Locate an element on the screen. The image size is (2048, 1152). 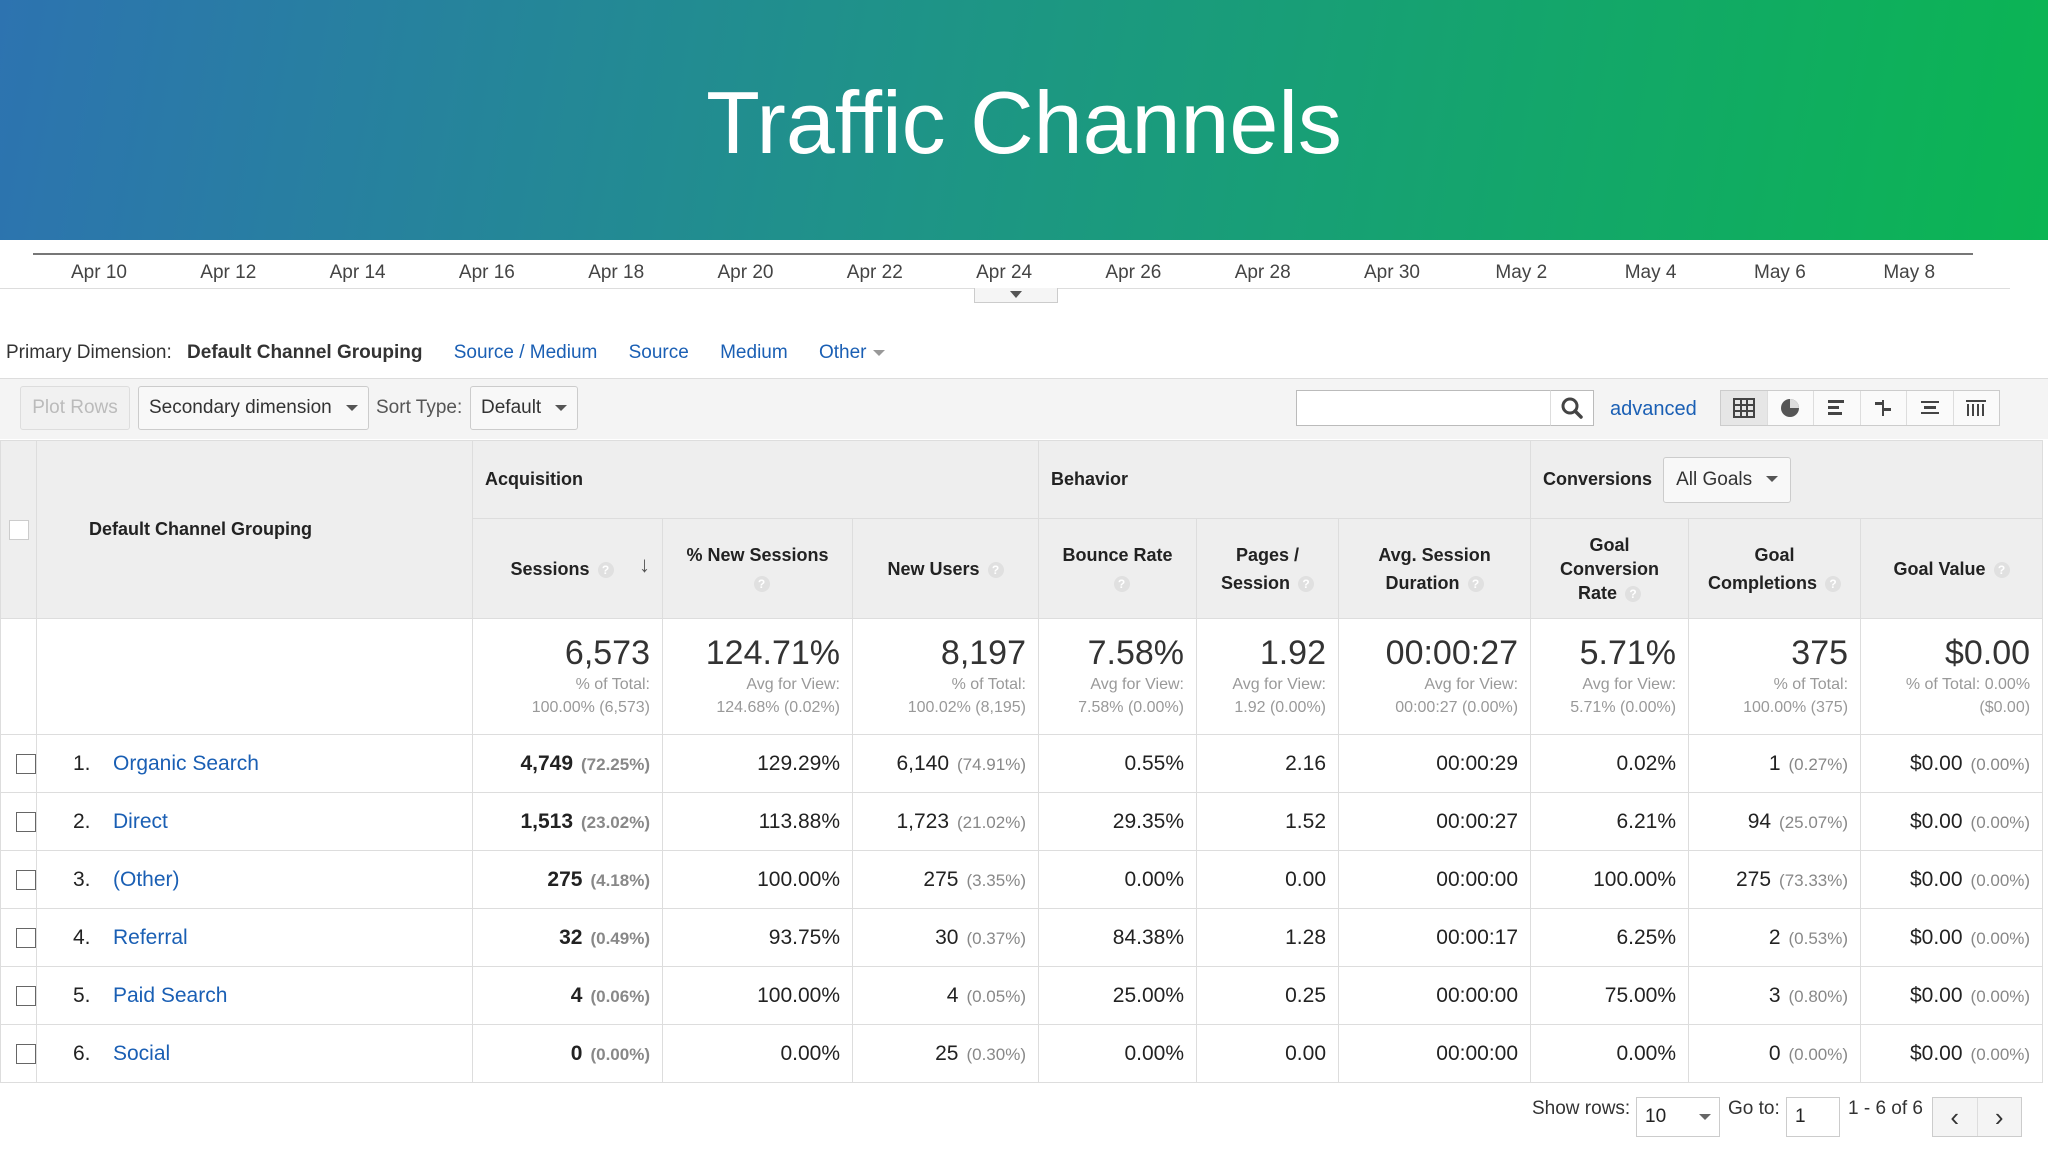
pages-per-session-header: Pages / Session? is located at coordinates (1267, 568).